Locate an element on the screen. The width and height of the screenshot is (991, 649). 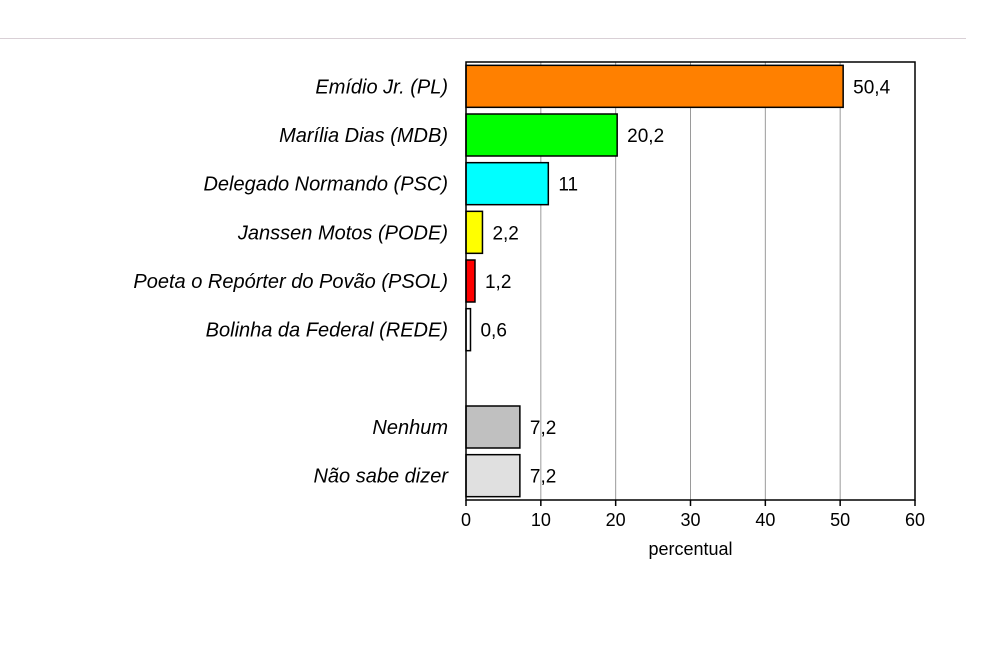
tick-label: 50 is located at coordinates (840, 520).